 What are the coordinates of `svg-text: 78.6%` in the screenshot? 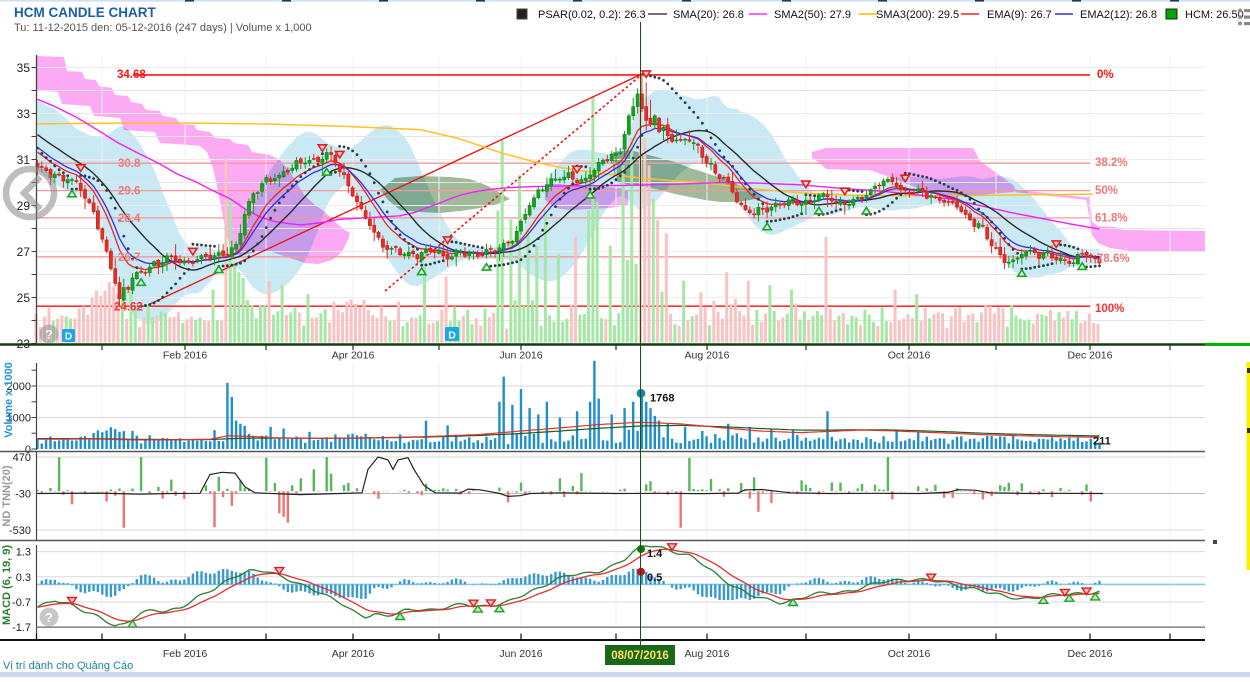 It's located at (1113, 259).